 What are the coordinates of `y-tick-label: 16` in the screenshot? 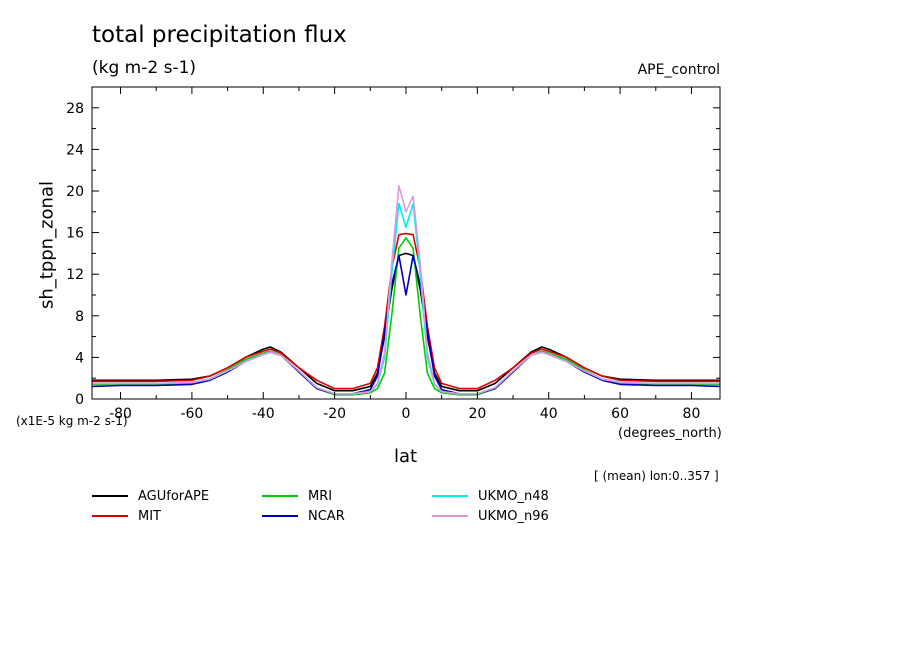 It's located at (75, 234).